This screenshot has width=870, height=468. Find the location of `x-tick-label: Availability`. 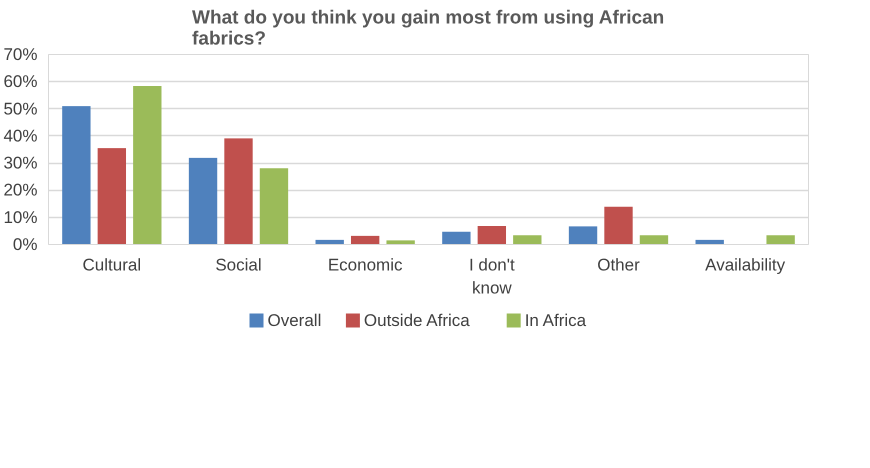

x-tick-label: Availability is located at coordinates (745, 265).